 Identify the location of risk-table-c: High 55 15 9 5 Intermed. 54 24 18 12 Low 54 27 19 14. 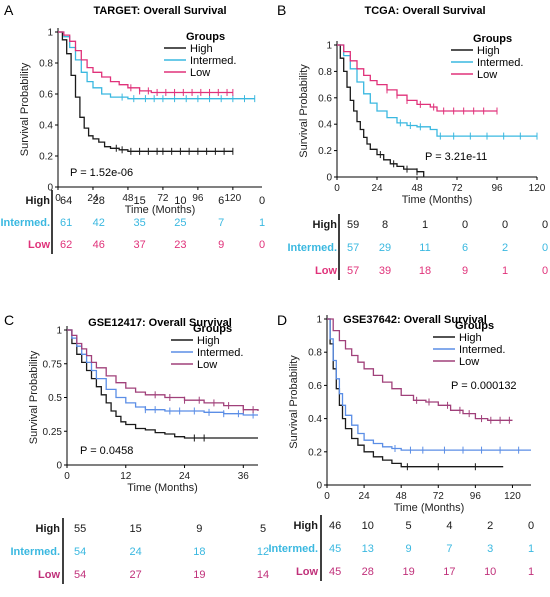
(139, 551).